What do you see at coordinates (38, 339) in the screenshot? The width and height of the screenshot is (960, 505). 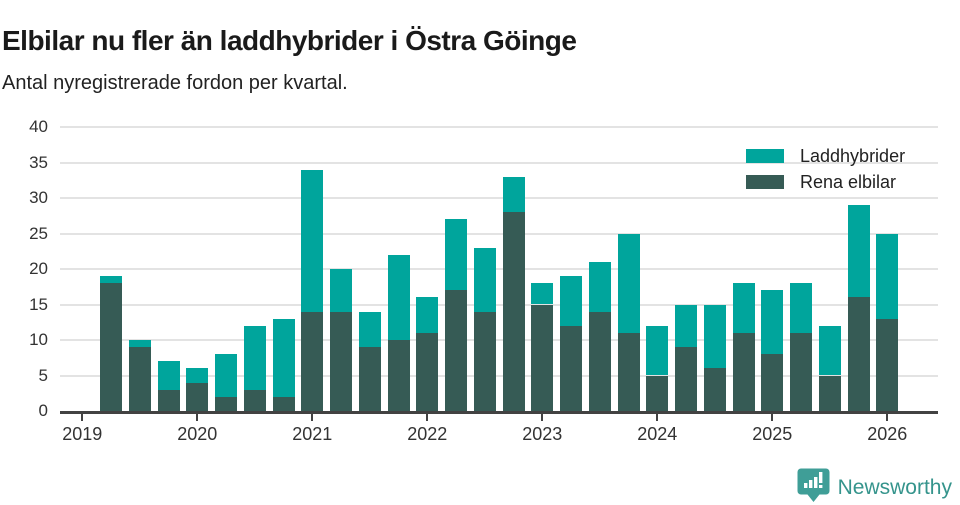 I see `y-tick-label: 10` at bounding box center [38, 339].